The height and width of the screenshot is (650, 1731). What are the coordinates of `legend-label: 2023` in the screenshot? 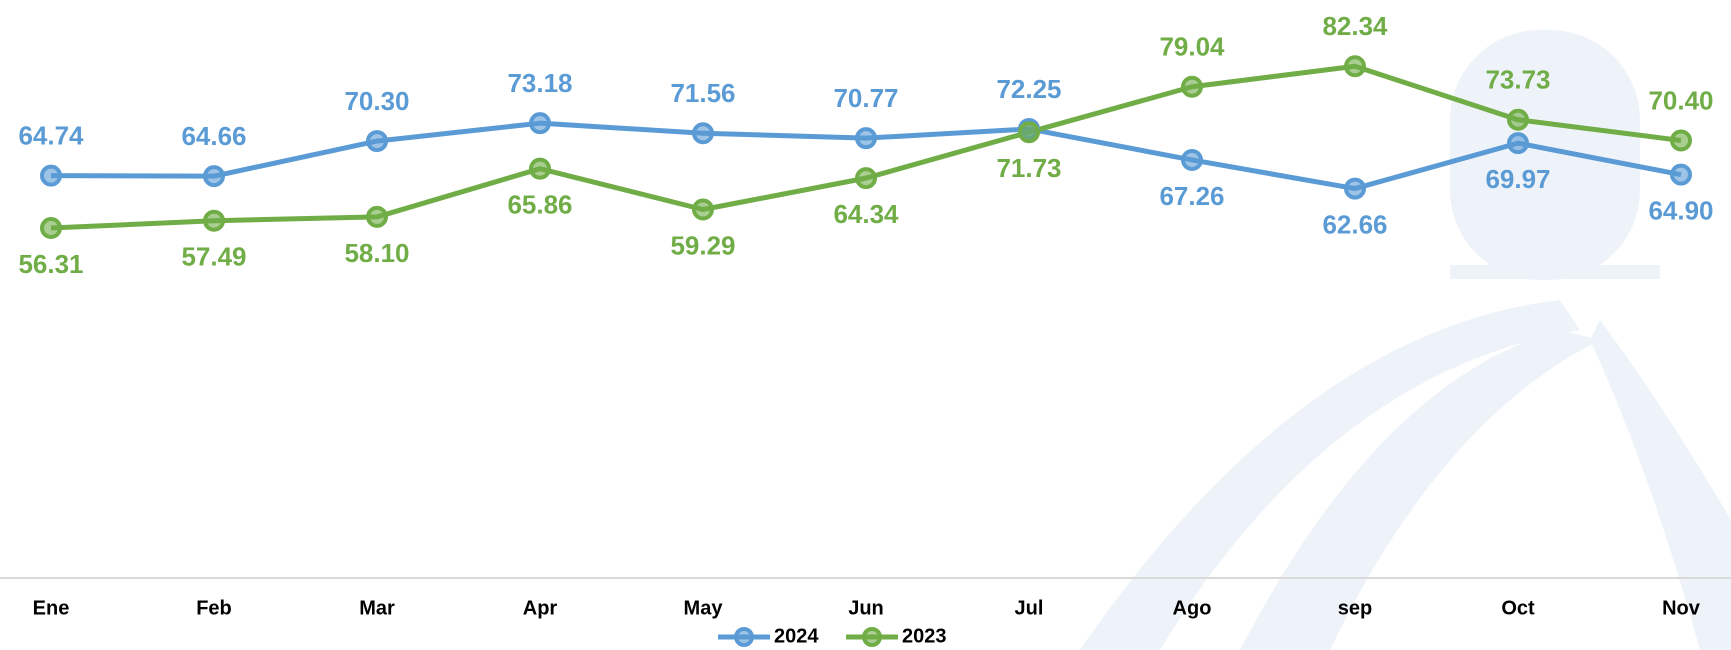 It's located at (924, 636).